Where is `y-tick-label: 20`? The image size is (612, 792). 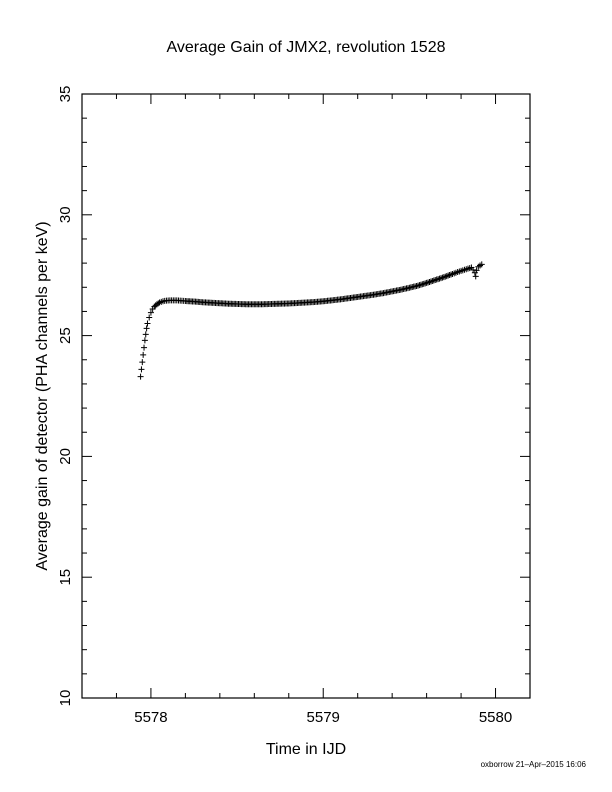
y-tick-label: 20 is located at coordinates (65, 456).